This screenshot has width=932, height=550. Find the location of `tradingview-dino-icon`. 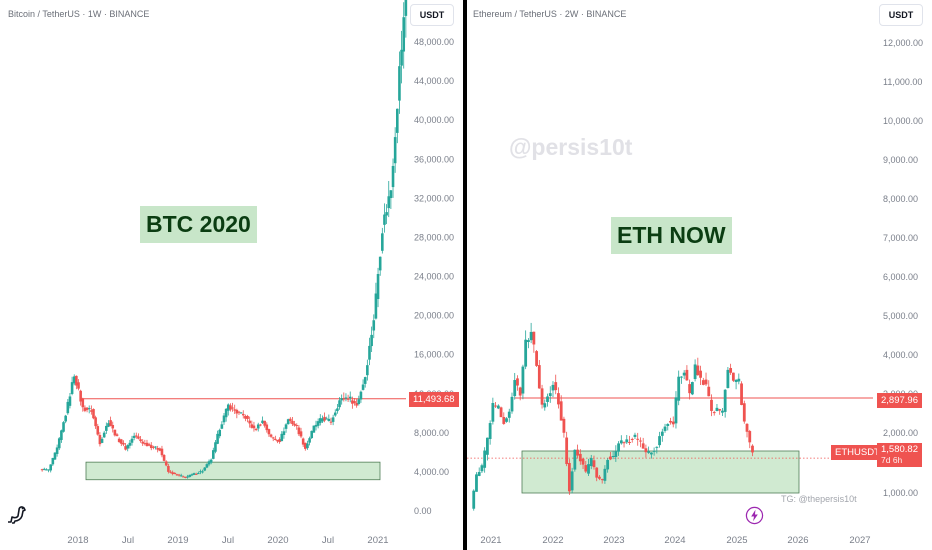

tradingview-dino-icon is located at coordinates (16, 514).